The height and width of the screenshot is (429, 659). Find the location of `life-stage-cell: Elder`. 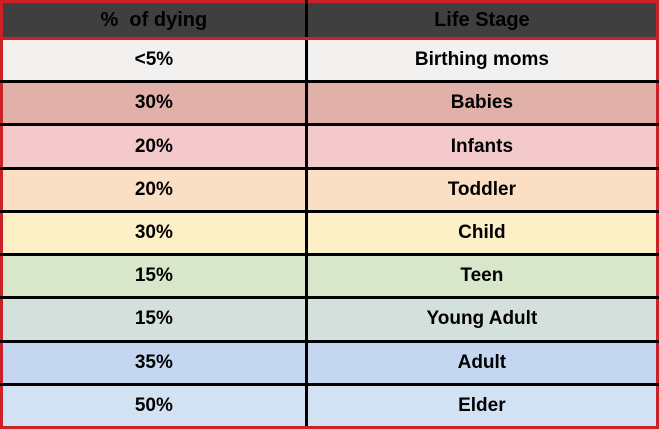

life-stage-cell: Elder is located at coordinates (481, 405).